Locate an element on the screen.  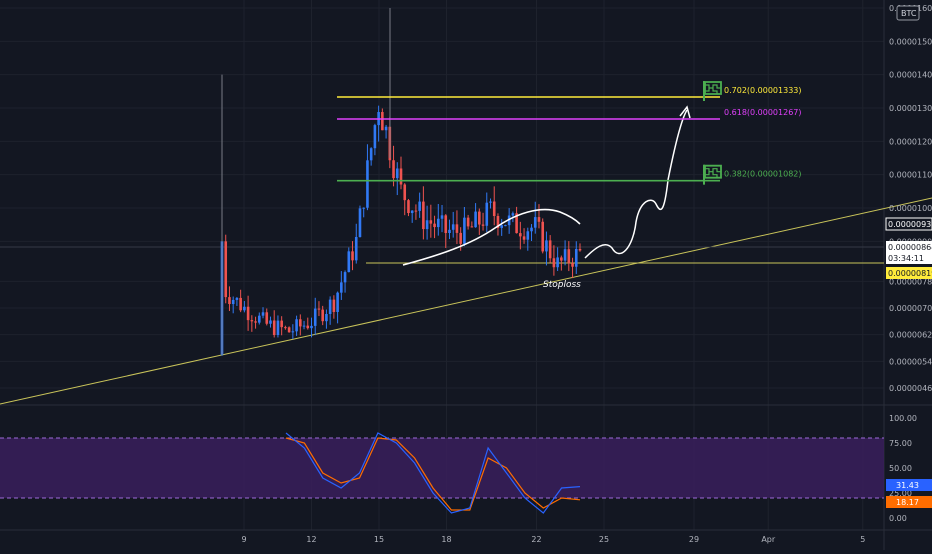
currency-badge is located at coordinates (908, 13).